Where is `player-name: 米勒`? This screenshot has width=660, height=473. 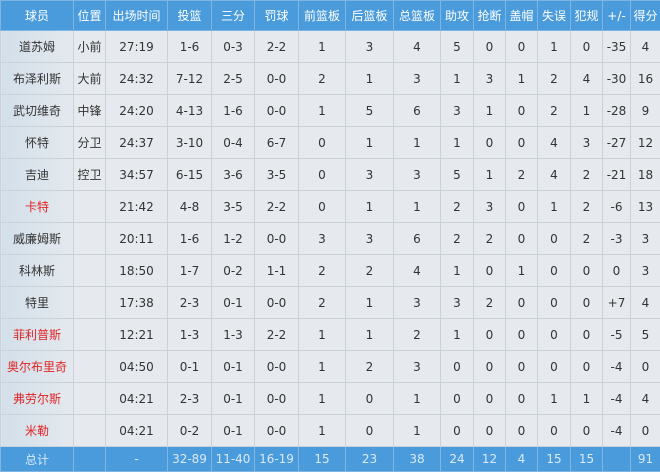
player-name: 米勒 is located at coordinates (37, 430).